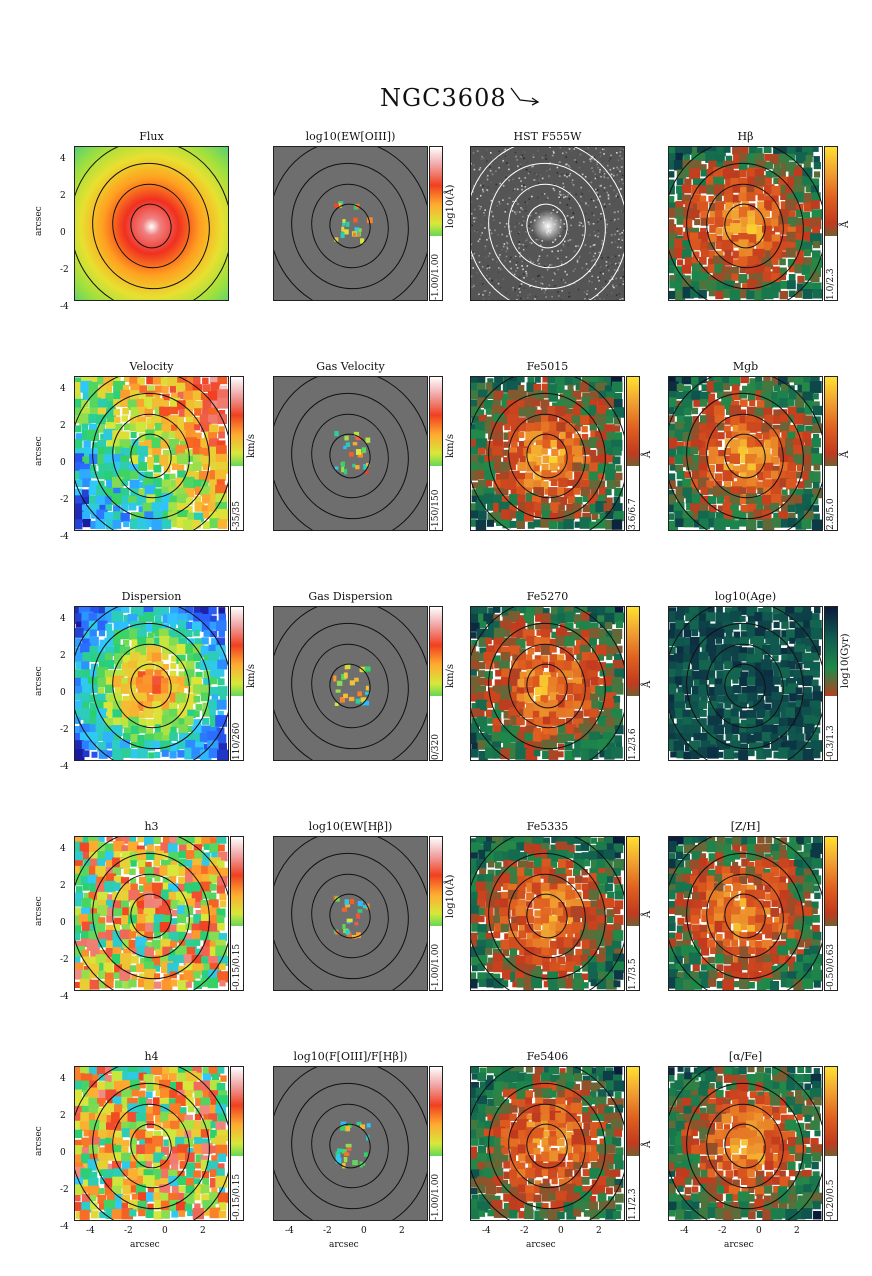 This screenshot has height=1276, width=872. I want to click on y-tick-label: 4, so click(63, 159).